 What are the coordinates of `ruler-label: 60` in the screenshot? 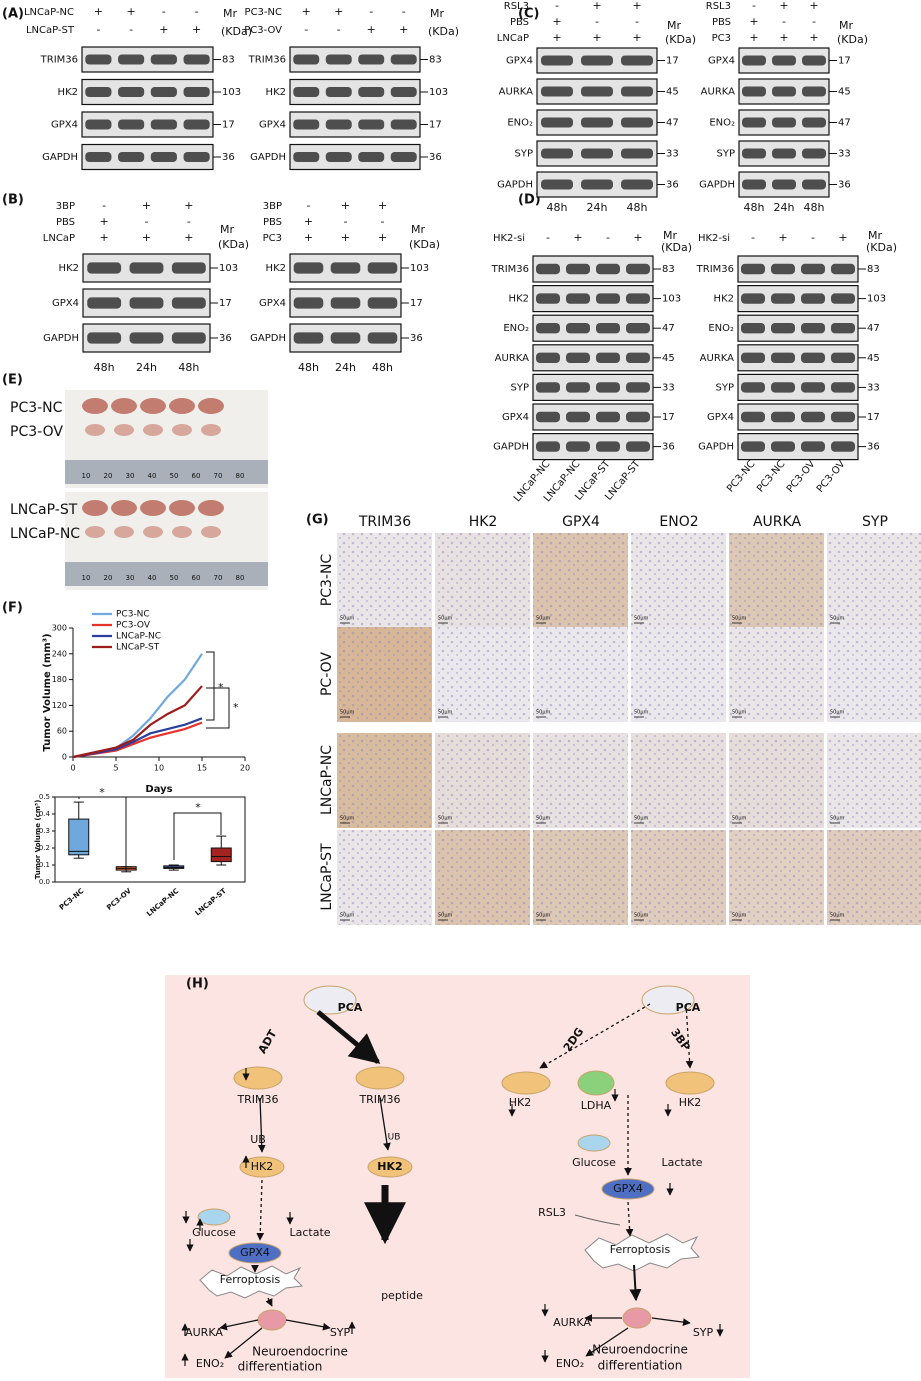 It's located at (196, 476).